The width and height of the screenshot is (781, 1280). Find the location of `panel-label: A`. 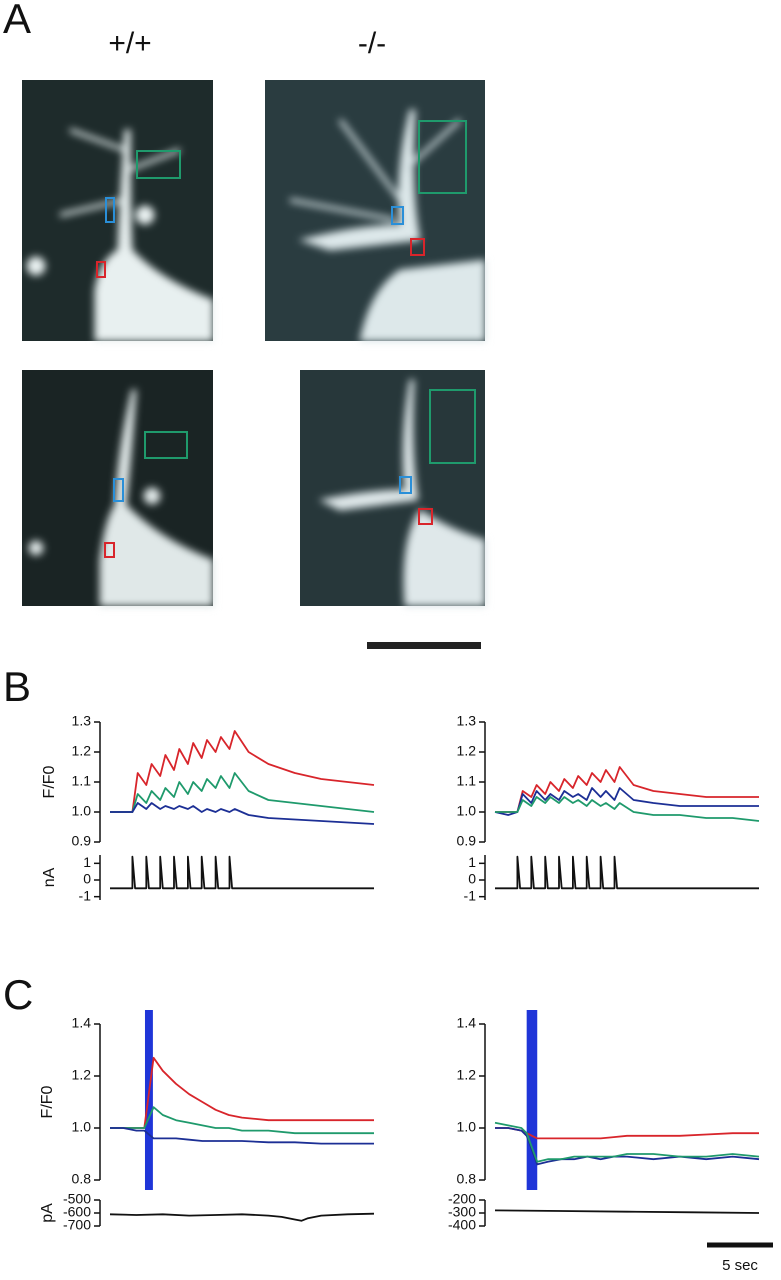

panel-label: A is located at coordinates (17, 21).